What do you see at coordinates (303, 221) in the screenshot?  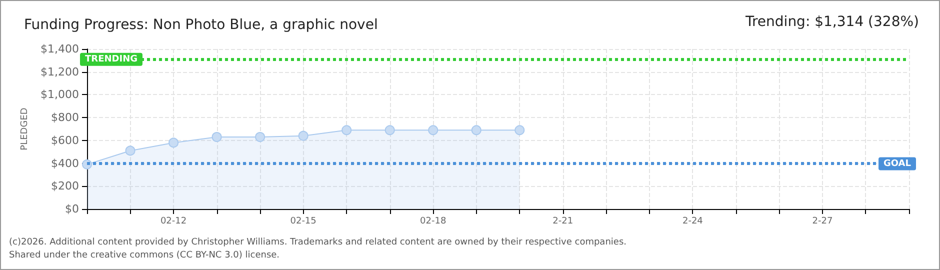 I see `x-tick-label: 02-15` at bounding box center [303, 221].